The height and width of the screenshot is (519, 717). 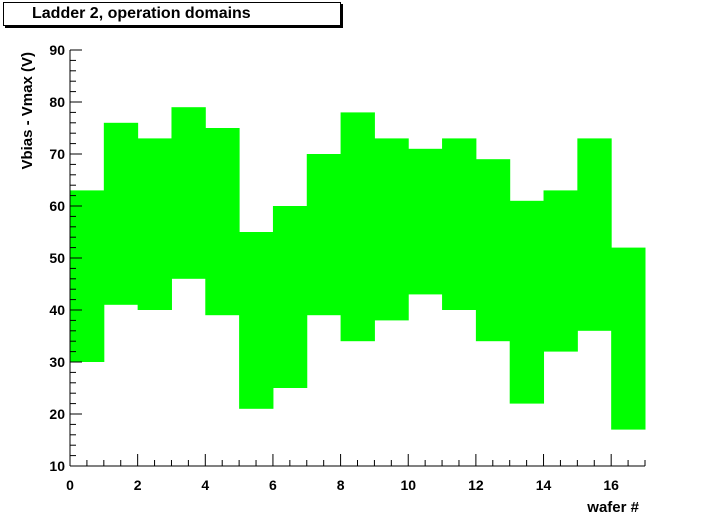 What do you see at coordinates (476, 485) in the screenshot?
I see `x-tick-label: 12` at bounding box center [476, 485].